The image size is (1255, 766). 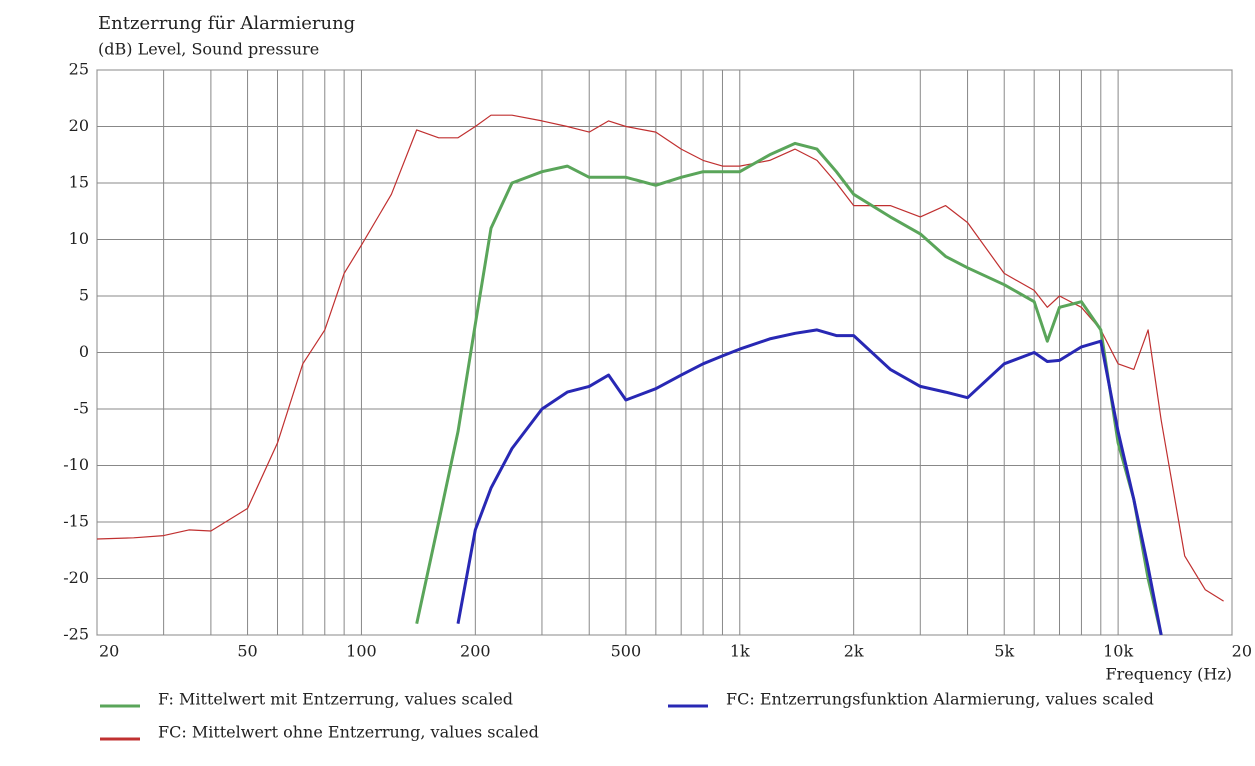 I want to click on x-tick-label: 10k, so click(x=1118, y=651).